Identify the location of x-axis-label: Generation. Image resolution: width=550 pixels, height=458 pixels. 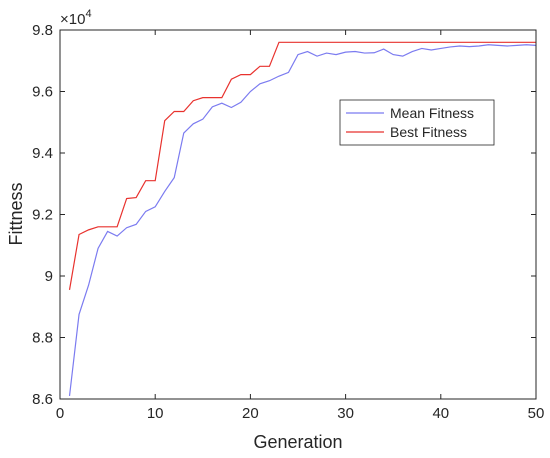
(297, 442).